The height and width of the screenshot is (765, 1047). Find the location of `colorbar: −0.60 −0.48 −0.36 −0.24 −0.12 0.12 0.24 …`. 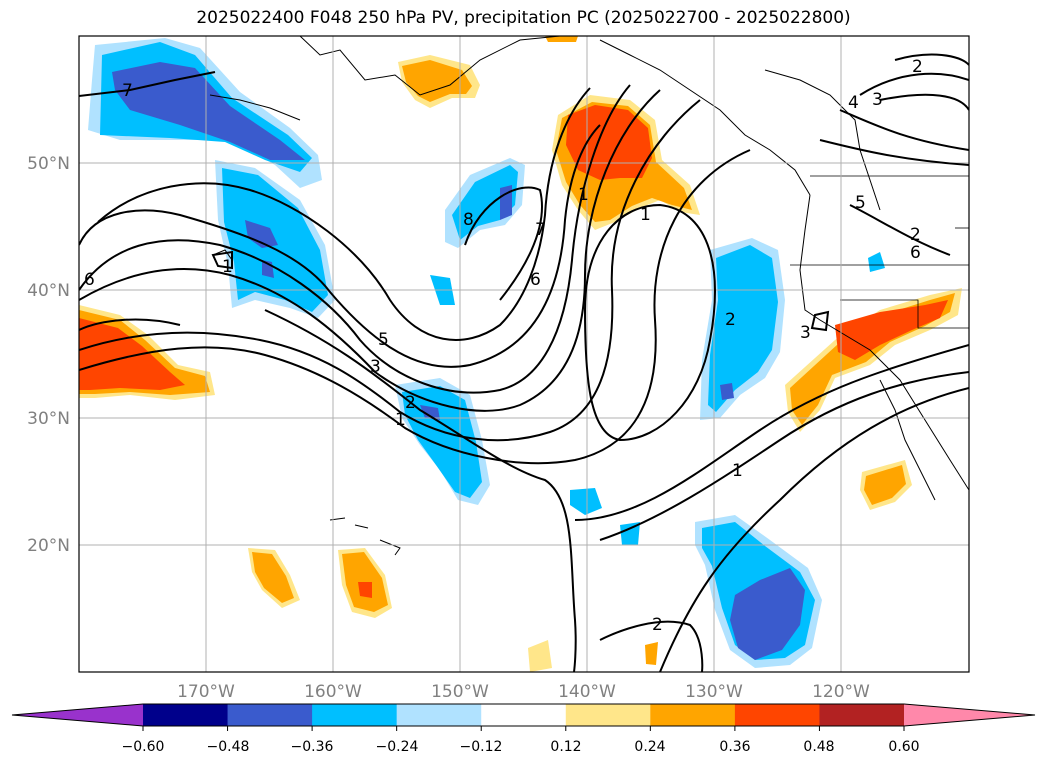

colorbar: −0.60 −0.48 −0.36 −0.24 −0.12 0.12 0.24 … is located at coordinates (523, 729).